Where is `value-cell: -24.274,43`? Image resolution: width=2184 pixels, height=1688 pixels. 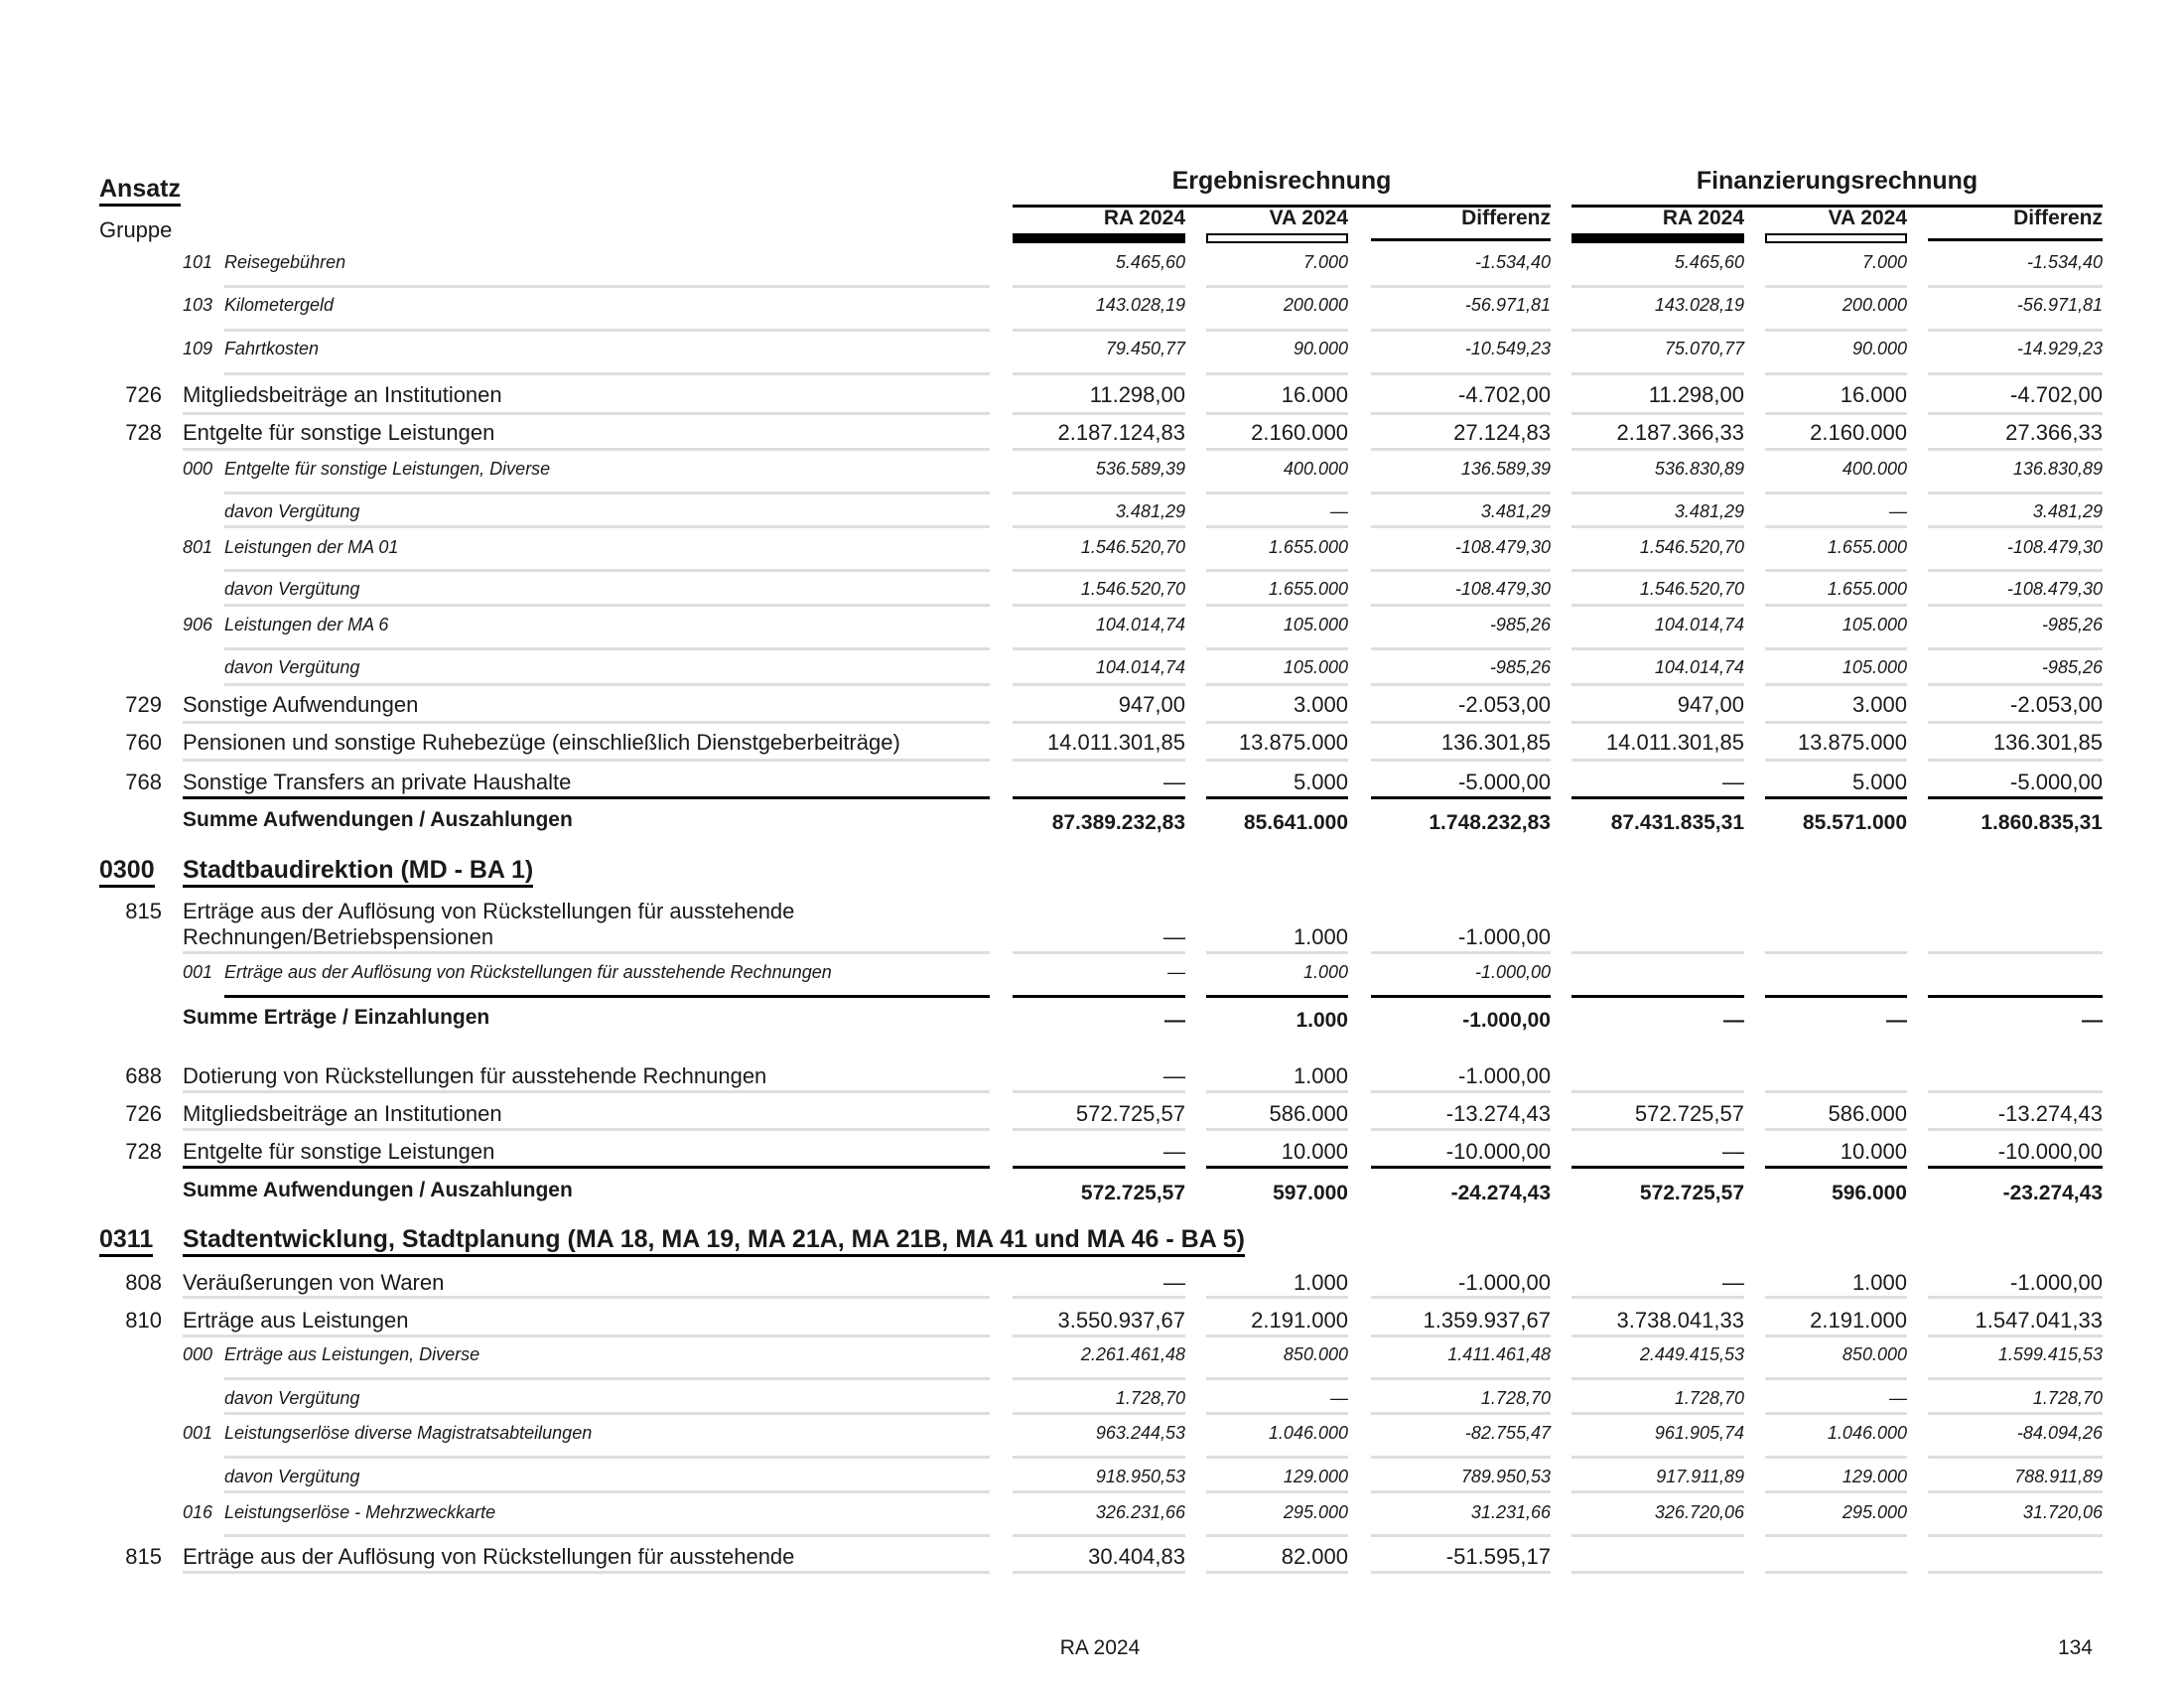 value-cell: -24.274,43 is located at coordinates (1500, 1193).